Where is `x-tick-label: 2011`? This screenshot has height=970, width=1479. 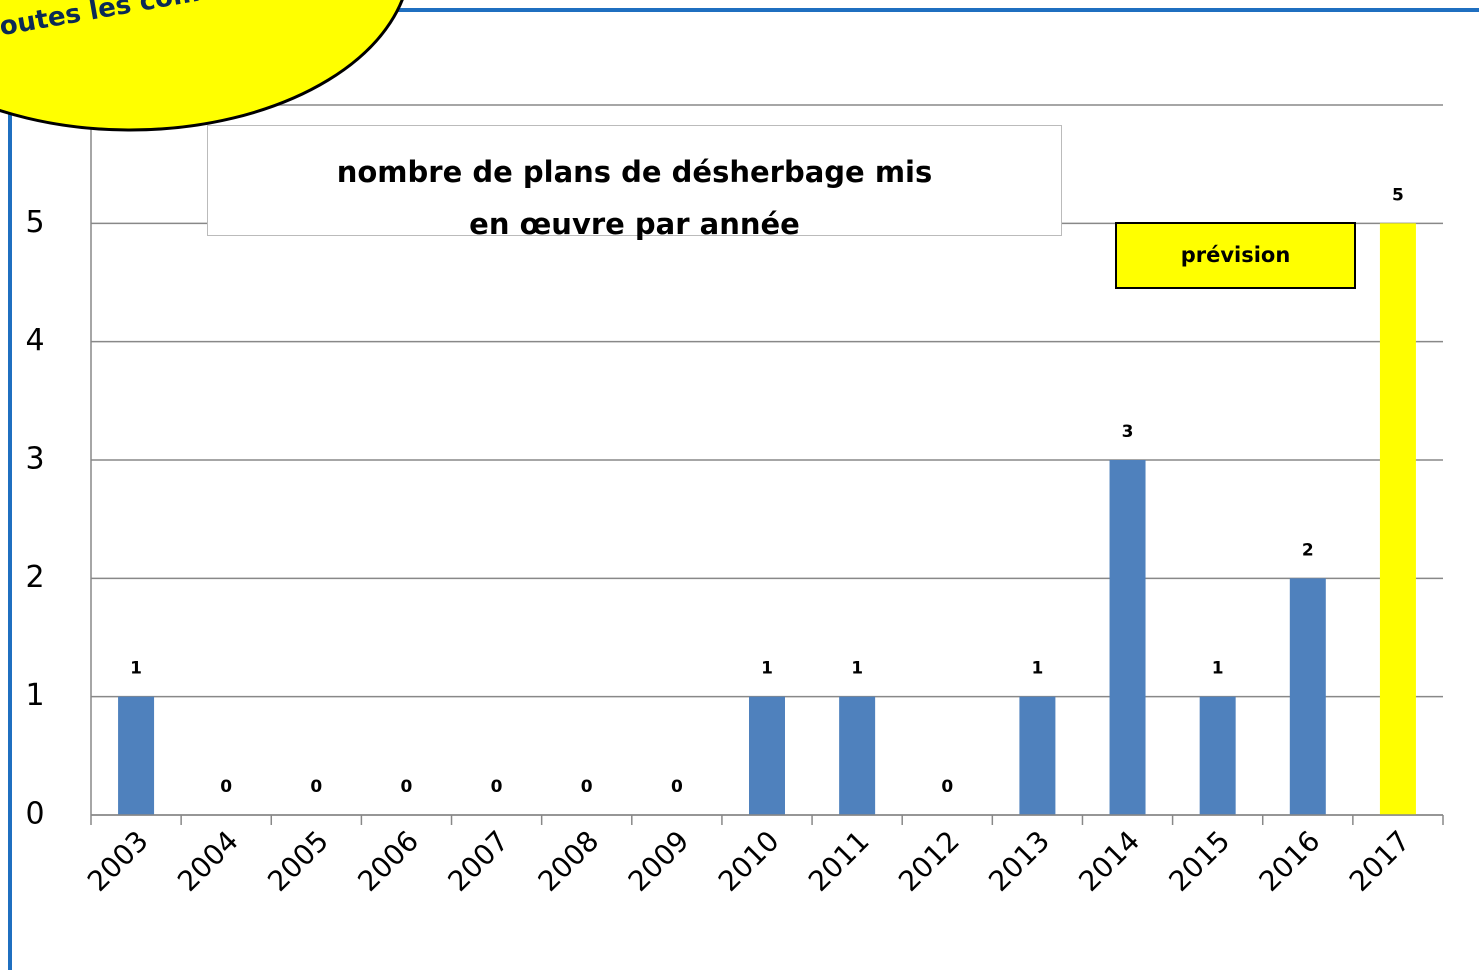
x-tick-label: 2011 is located at coordinates (839, 861).